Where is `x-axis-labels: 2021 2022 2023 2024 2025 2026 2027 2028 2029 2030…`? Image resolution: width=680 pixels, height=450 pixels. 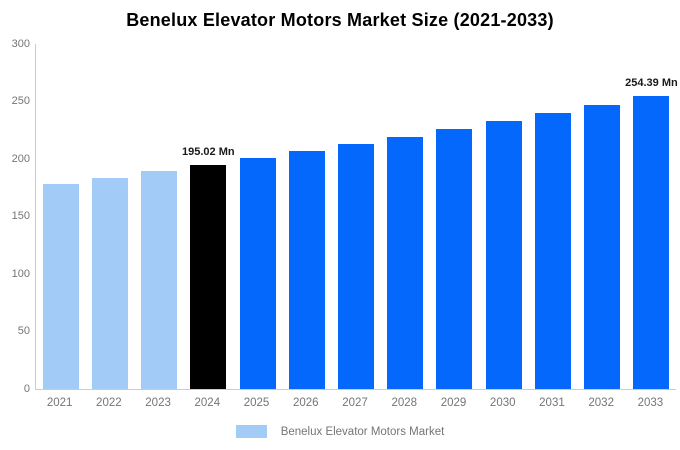 x-axis-labels: 2021 2022 2023 2024 2025 2026 2027 2028 2029 2030… is located at coordinates (355, 403).